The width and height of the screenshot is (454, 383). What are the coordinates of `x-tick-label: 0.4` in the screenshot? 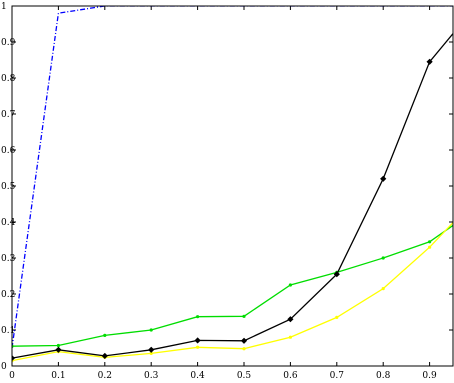 It's located at (197, 376).